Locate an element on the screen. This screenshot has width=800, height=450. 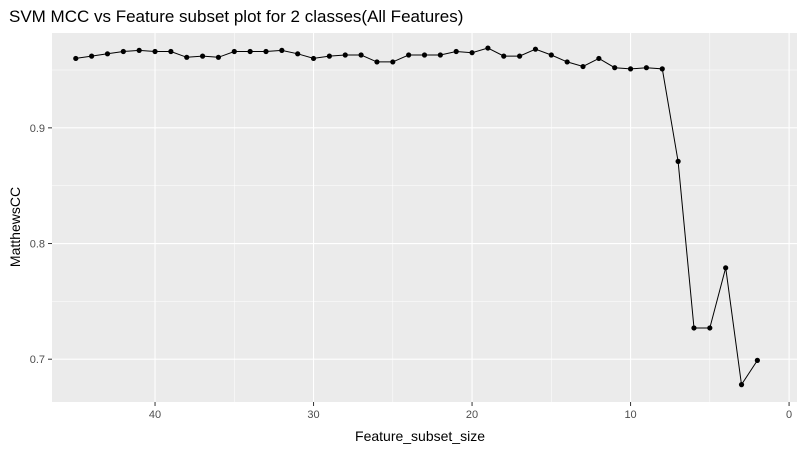
x-tick-label: 40 is located at coordinates (155, 415).